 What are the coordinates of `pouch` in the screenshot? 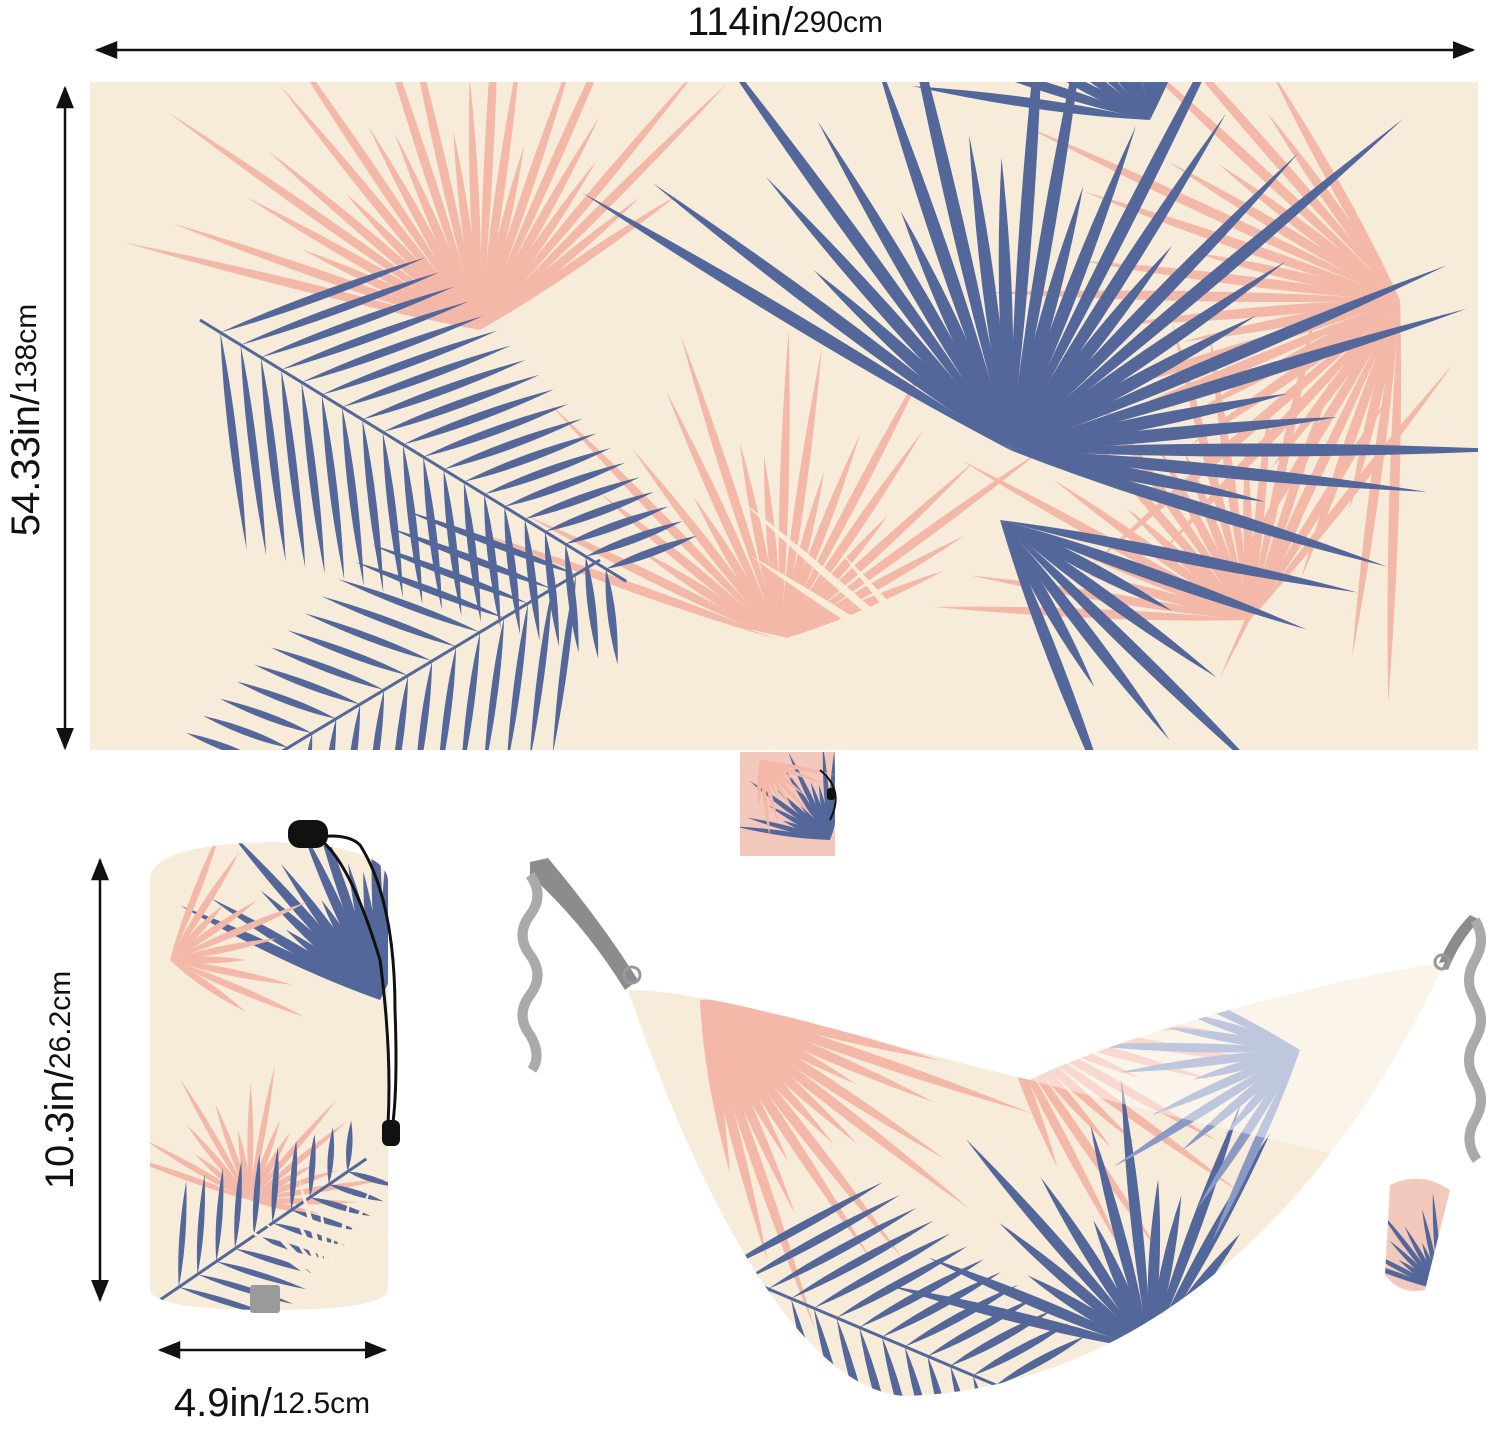 It's located at (787, 804).